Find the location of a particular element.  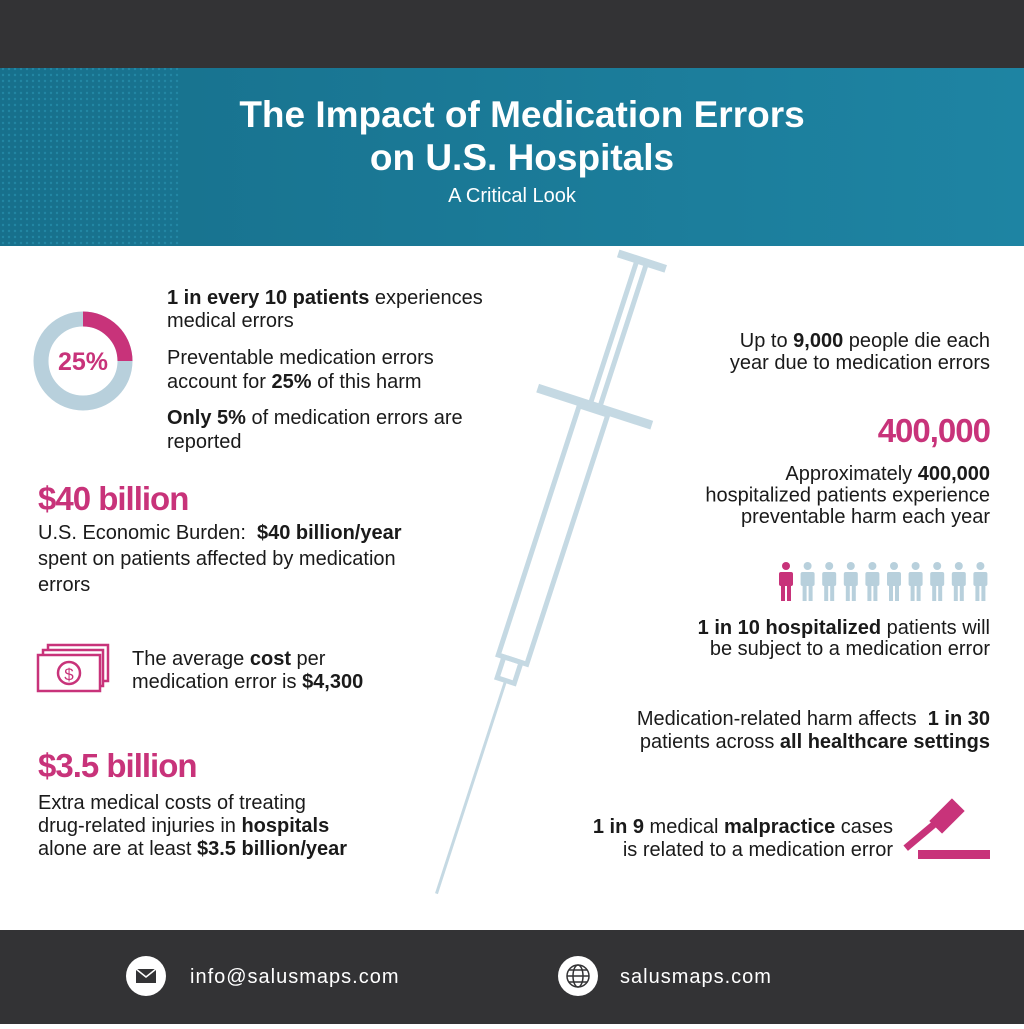

stat-text: Approximately is located at coordinates (851, 474).